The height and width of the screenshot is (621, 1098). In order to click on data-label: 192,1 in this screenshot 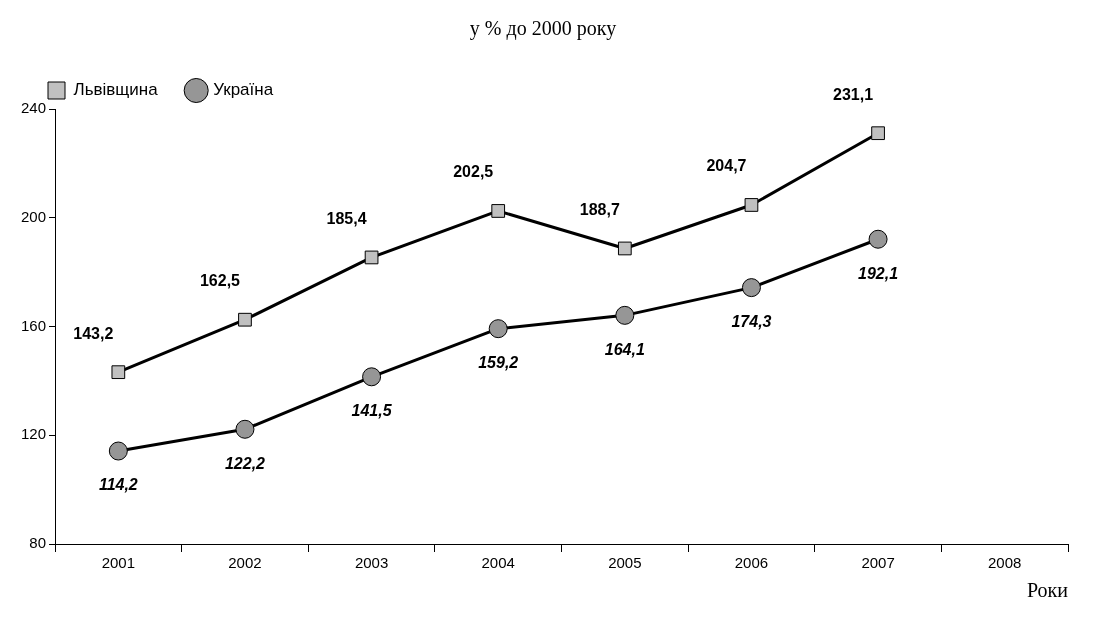, I will do `click(878, 273)`.